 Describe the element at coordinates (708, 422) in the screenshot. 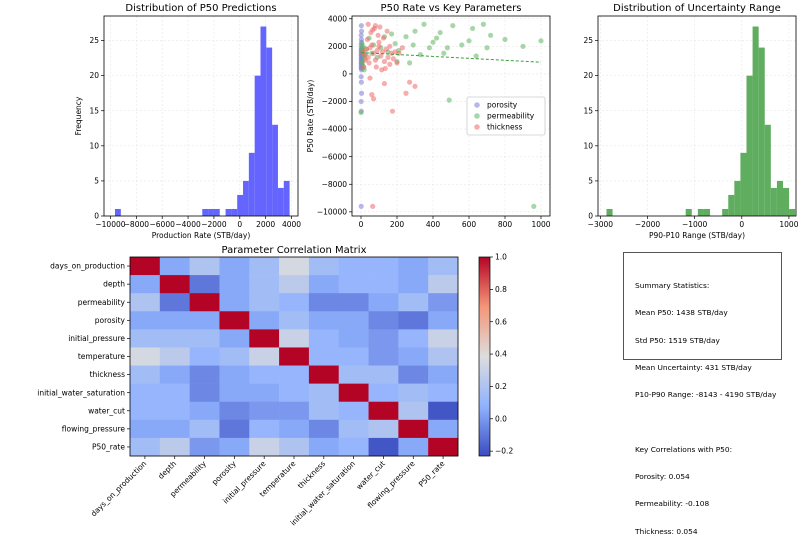

I see `summary-spacer` at that location.